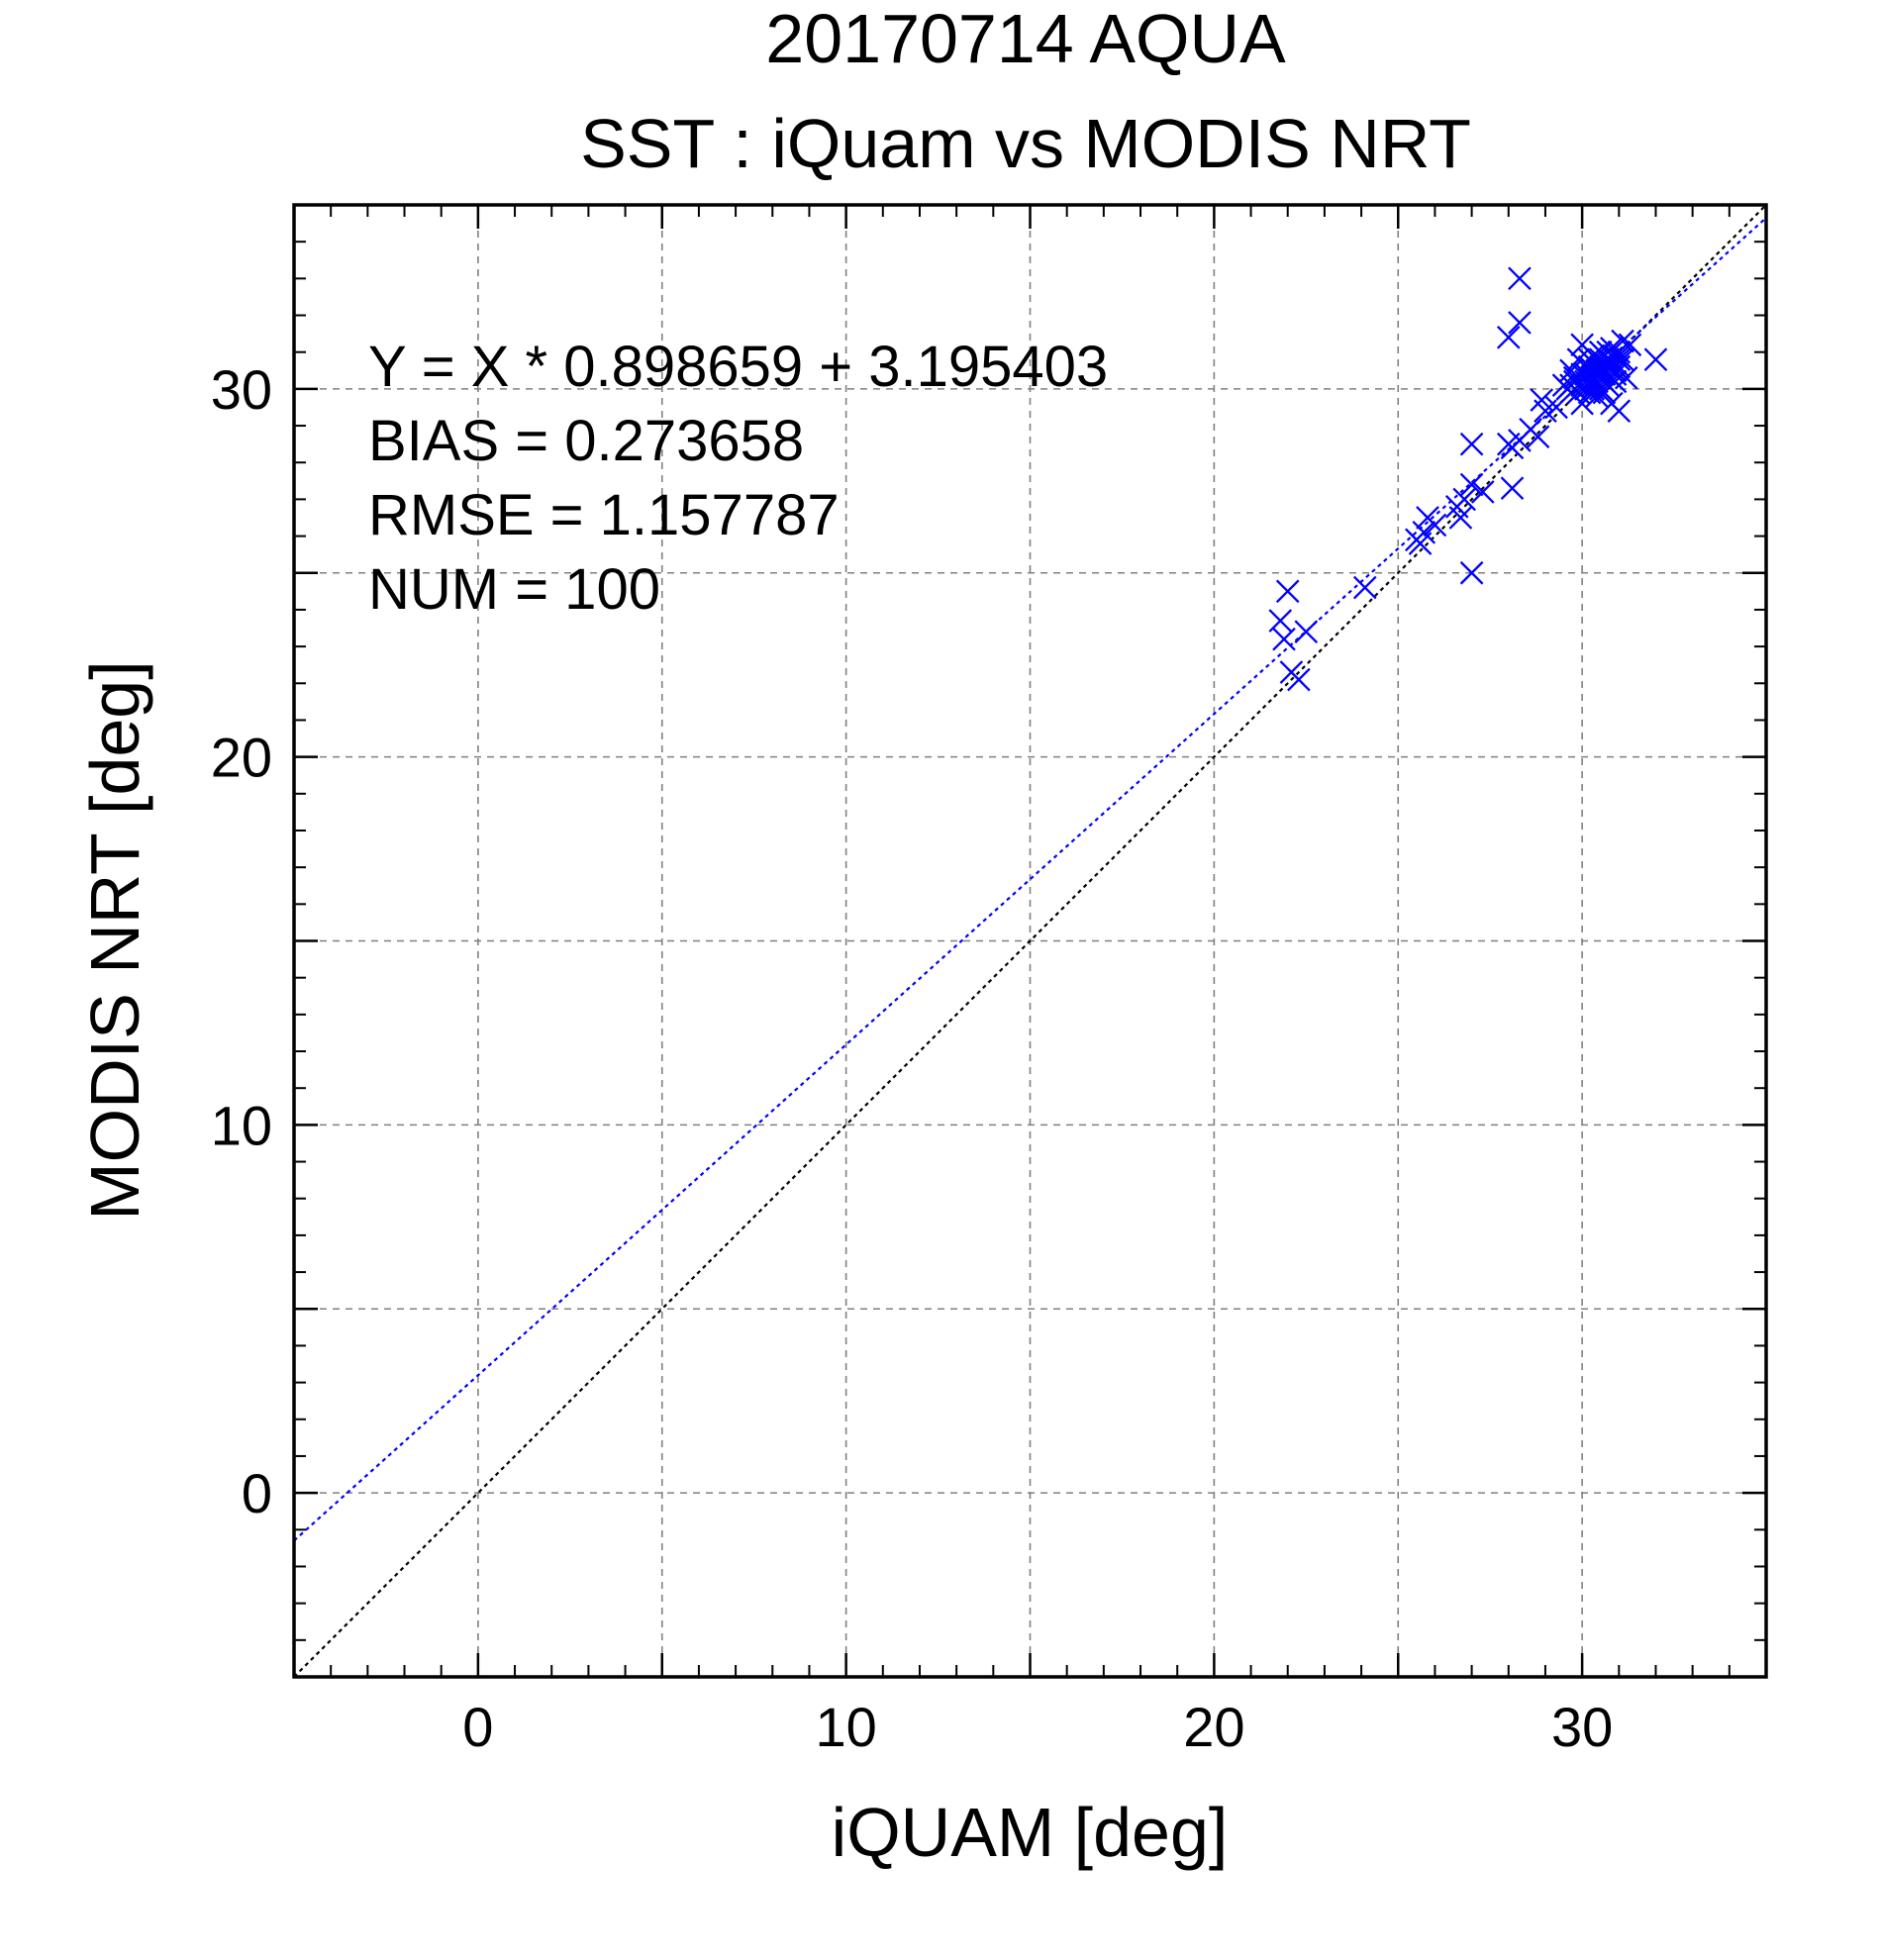 This screenshot has height=1960, width=1881. I want to click on x-axis-label: iQUAM [deg], so click(1030, 1832).